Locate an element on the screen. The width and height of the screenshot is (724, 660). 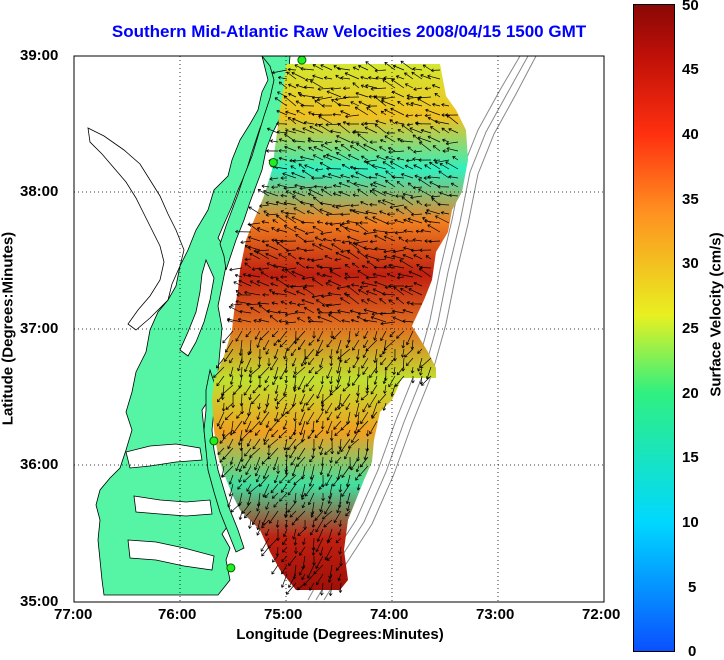
x-axis-label: Longitude (Degrees:Minutes) is located at coordinates (340, 634).